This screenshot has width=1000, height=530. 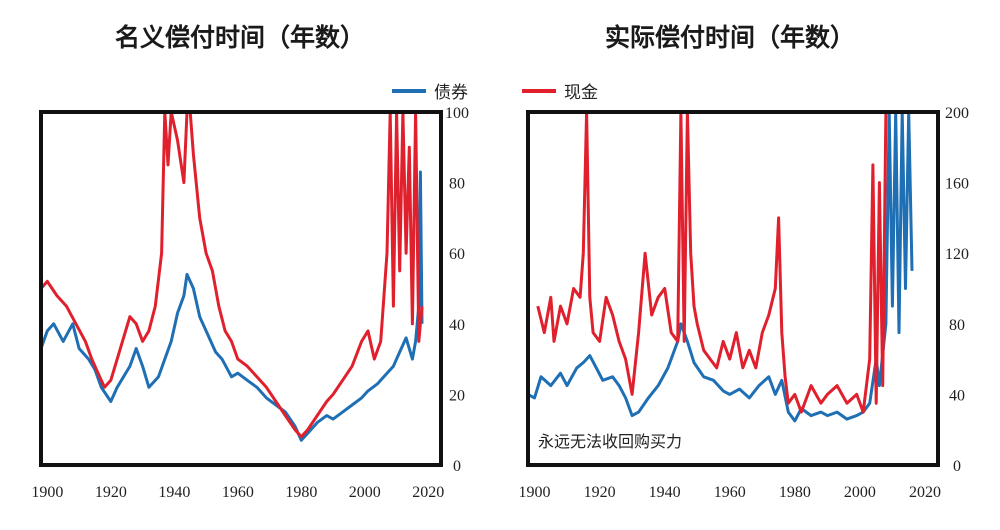 I want to click on x-tick-label-right: 1920, so click(x=600, y=492).